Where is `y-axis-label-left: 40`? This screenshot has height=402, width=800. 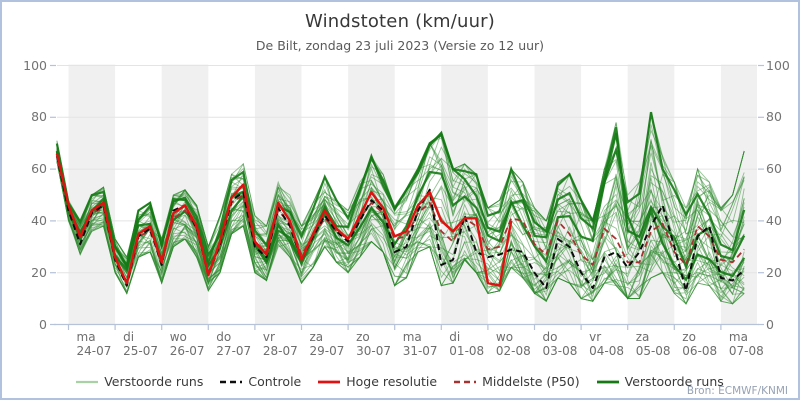 y-axis-label-left: 40 is located at coordinates (39, 220).